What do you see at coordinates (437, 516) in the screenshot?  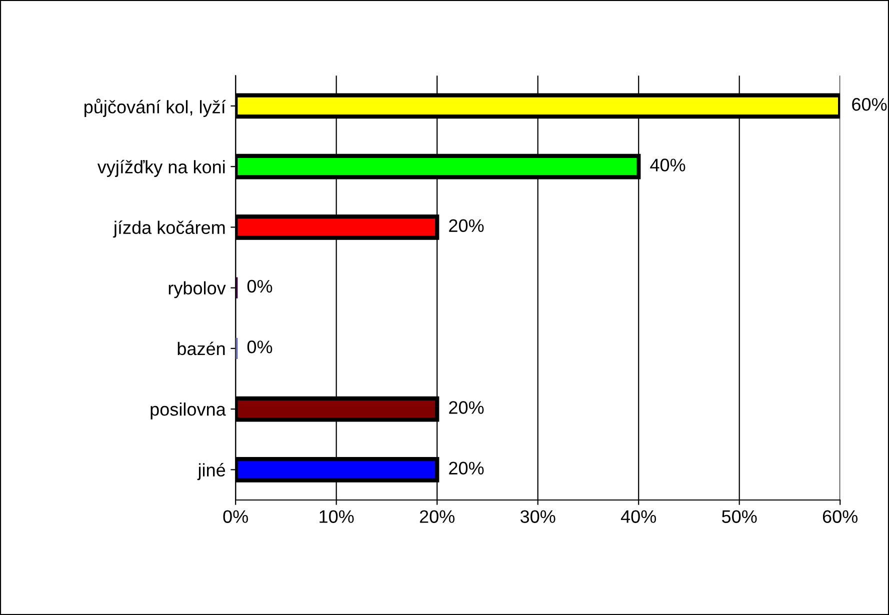 I see `x-tick-label: 20%` at bounding box center [437, 516].